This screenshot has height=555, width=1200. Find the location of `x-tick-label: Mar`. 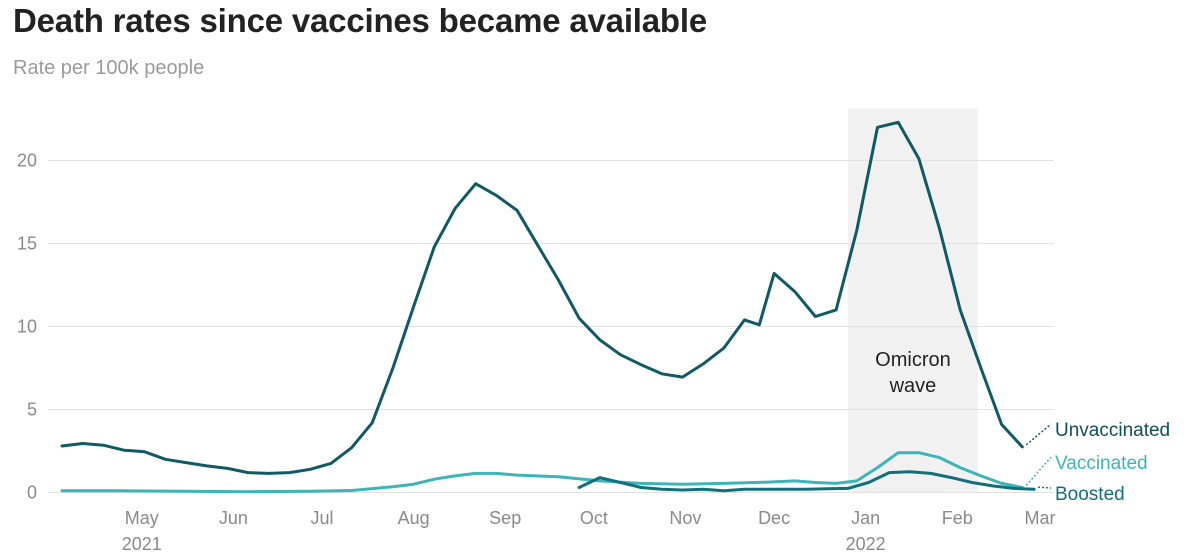

x-tick-label: Mar is located at coordinates (1040, 518).